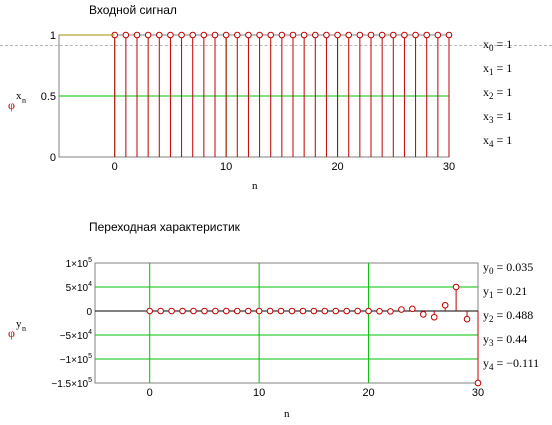  Describe the element at coordinates (498, 69) in the screenshot. I see `readout-x1: x1 = 1` at that location.